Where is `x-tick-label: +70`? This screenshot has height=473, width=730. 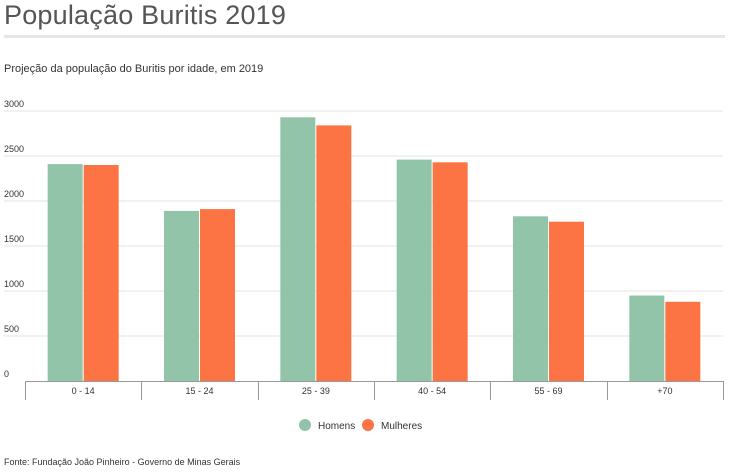
x-tick-label: +70 is located at coordinates (664, 391).